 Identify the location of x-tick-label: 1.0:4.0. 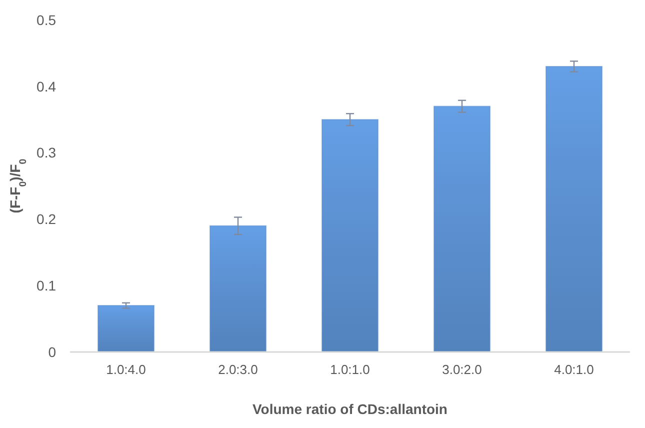
(126, 369).